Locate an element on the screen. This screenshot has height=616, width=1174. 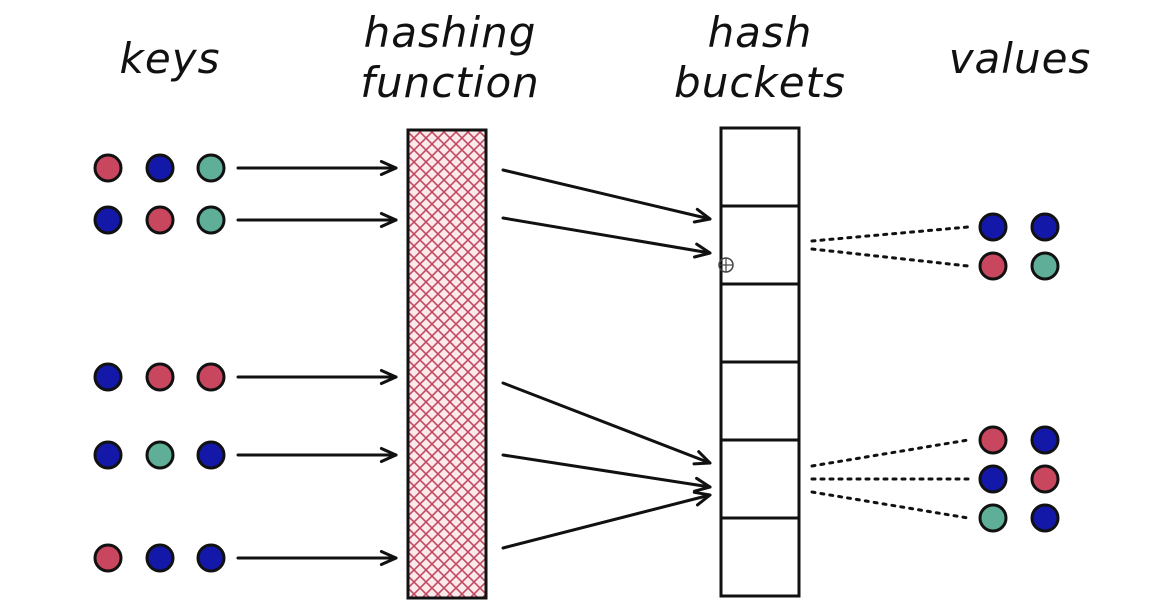
hashing-function-block is located at coordinates (447, 364).